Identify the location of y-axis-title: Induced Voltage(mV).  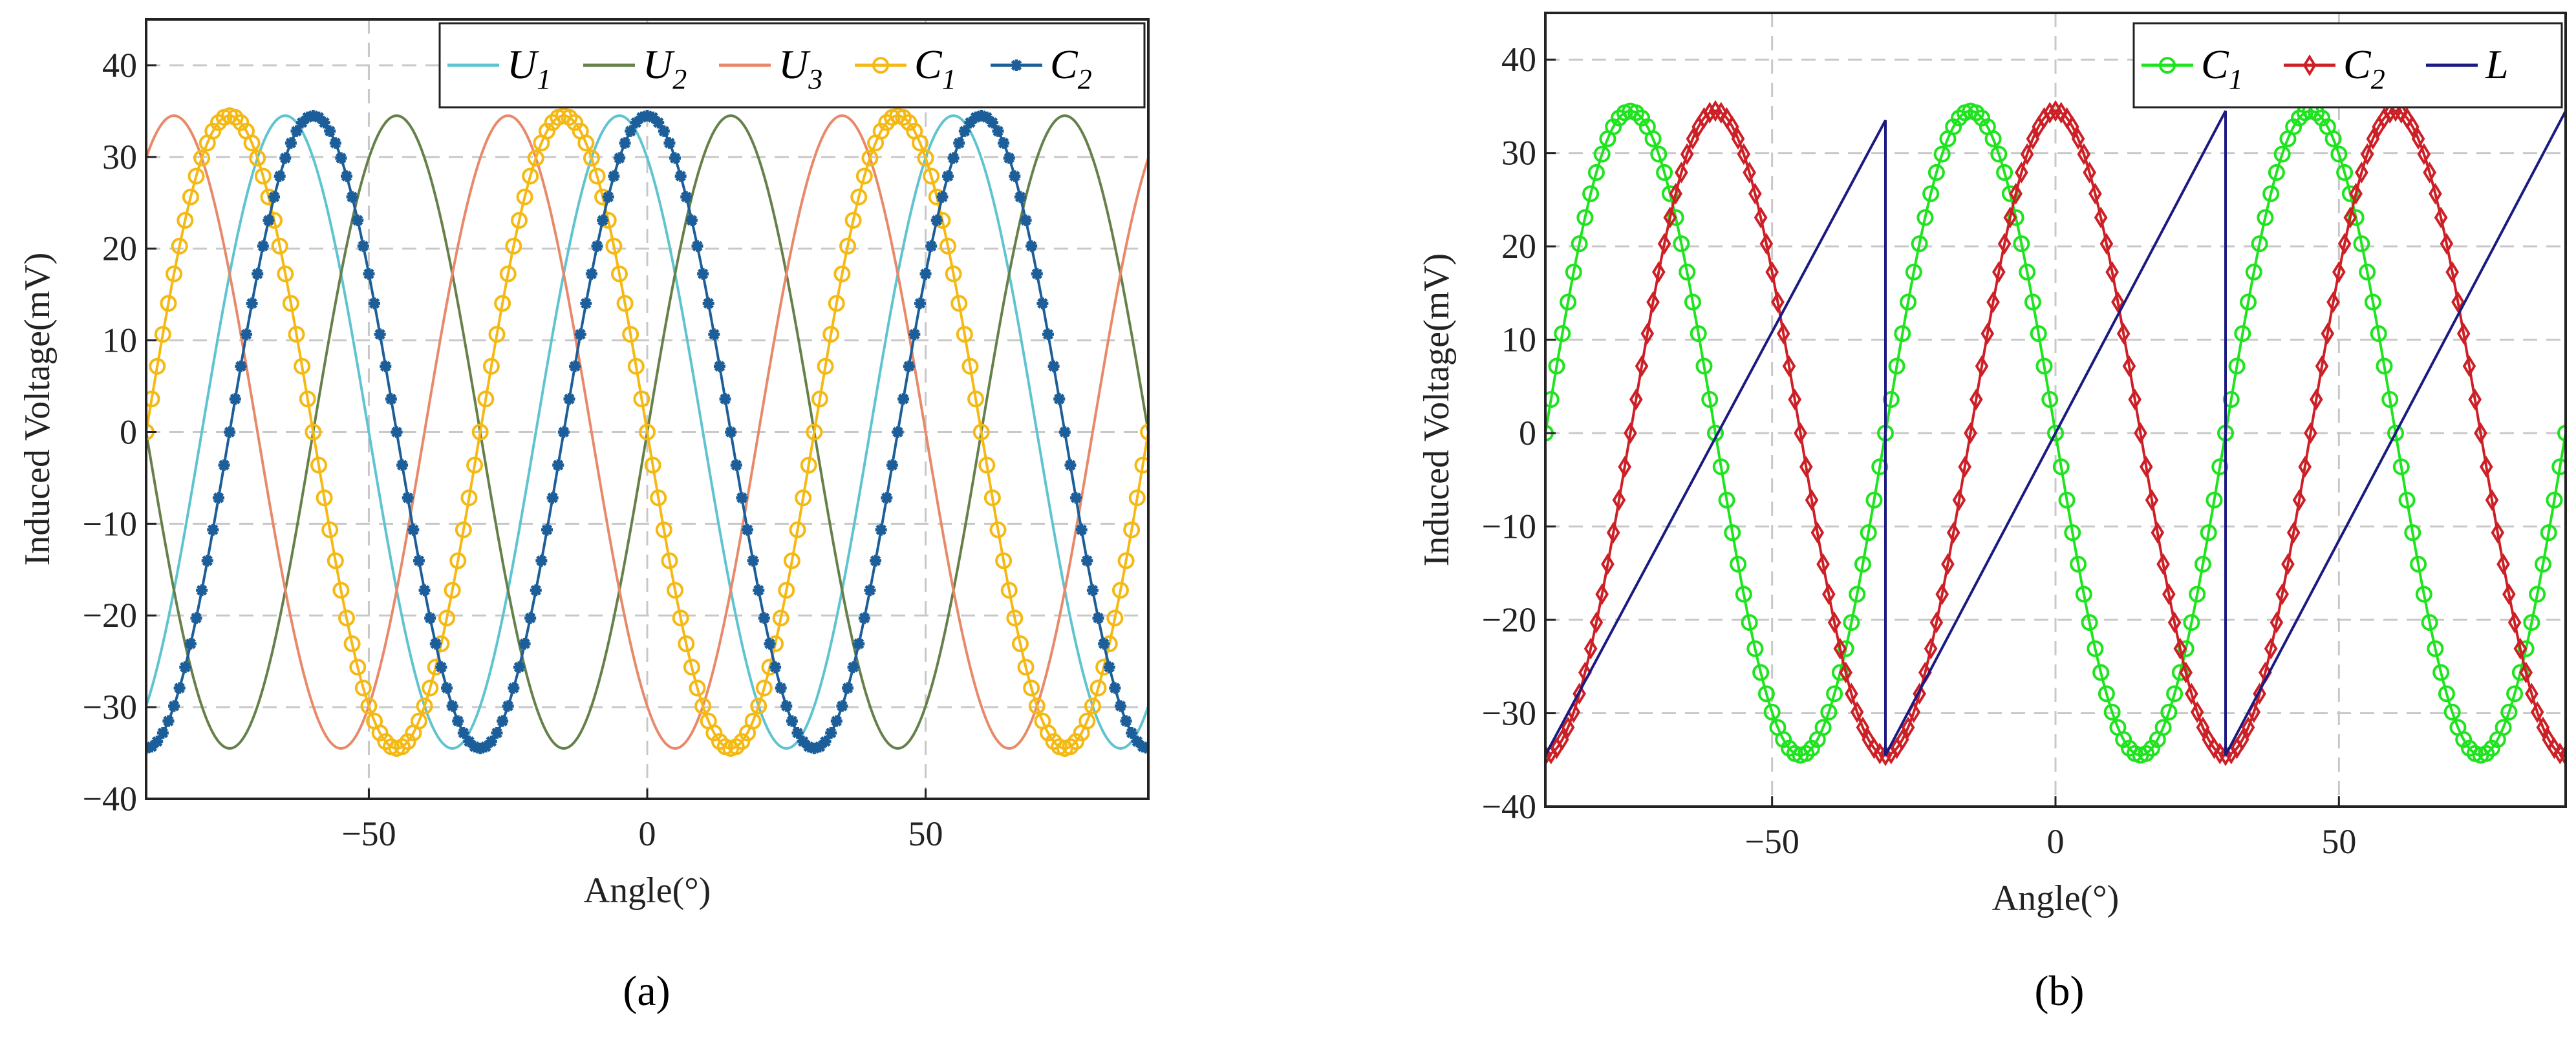
(1437, 410).